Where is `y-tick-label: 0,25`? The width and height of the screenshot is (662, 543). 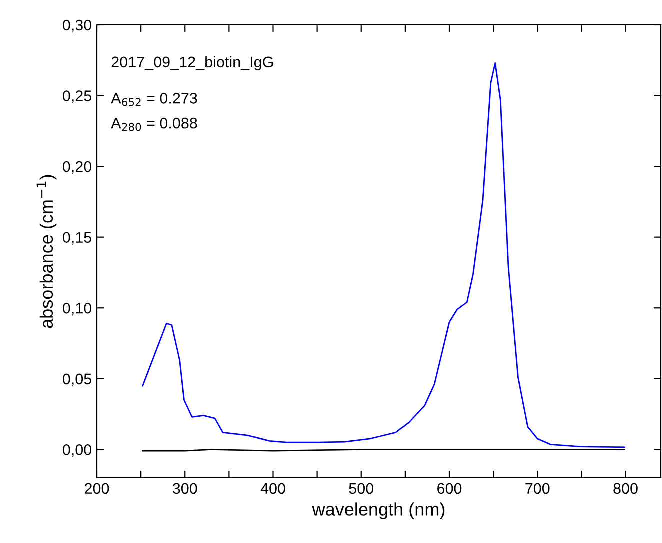
y-tick-label: 0,25 is located at coordinates (77, 97).